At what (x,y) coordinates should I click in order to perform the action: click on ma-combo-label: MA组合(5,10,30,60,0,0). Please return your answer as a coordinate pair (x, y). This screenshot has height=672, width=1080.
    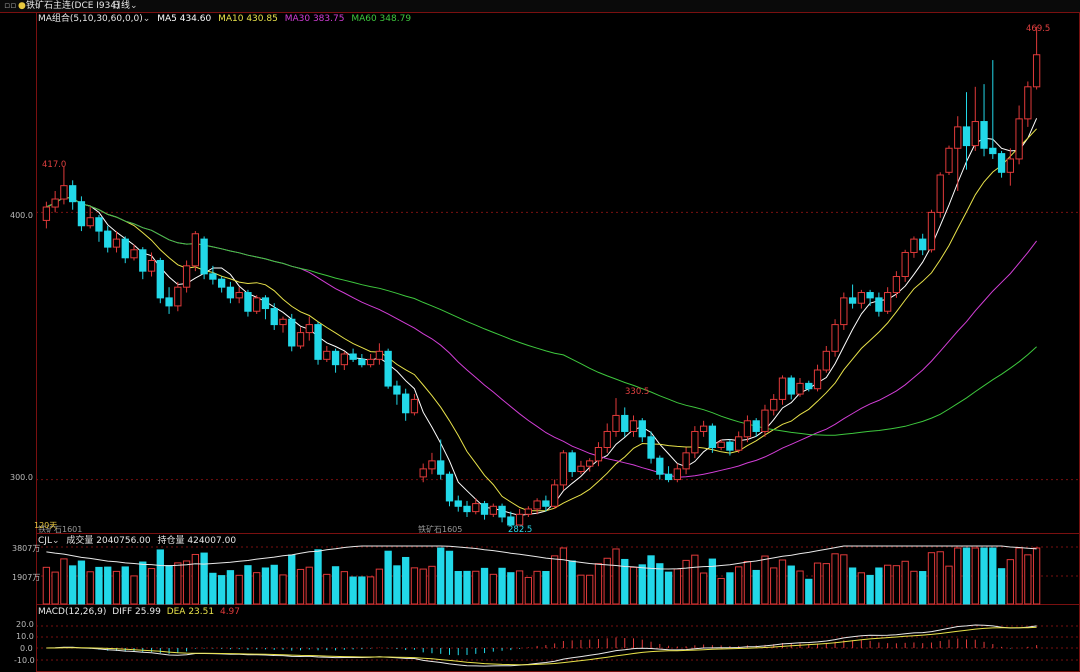
    Looking at the image, I should click on (90, 19).